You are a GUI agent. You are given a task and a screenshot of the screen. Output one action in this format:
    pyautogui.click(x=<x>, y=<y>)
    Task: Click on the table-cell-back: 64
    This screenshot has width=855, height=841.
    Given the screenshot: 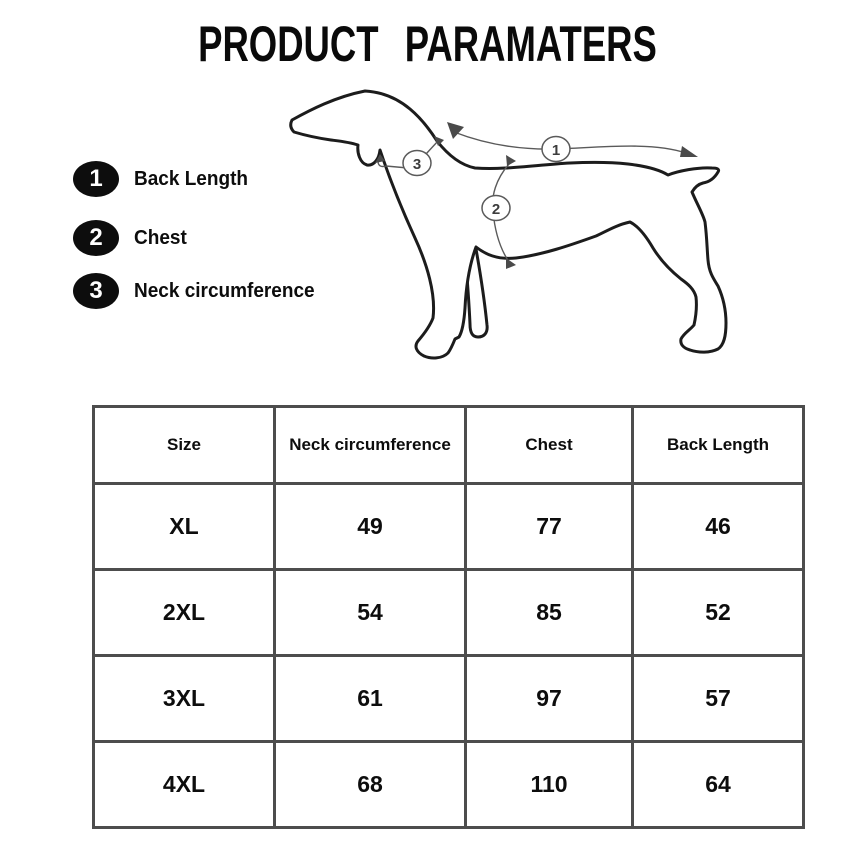 What is the action you would take?
    pyautogui.click(x=718, y=784)
    